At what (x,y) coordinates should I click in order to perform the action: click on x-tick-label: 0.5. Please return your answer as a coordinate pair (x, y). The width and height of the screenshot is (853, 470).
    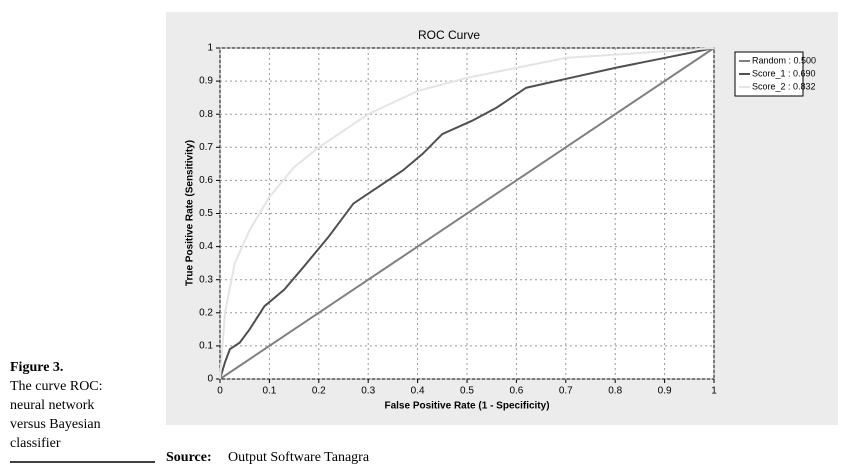
    Looking at the image, I should click on (467, 391).